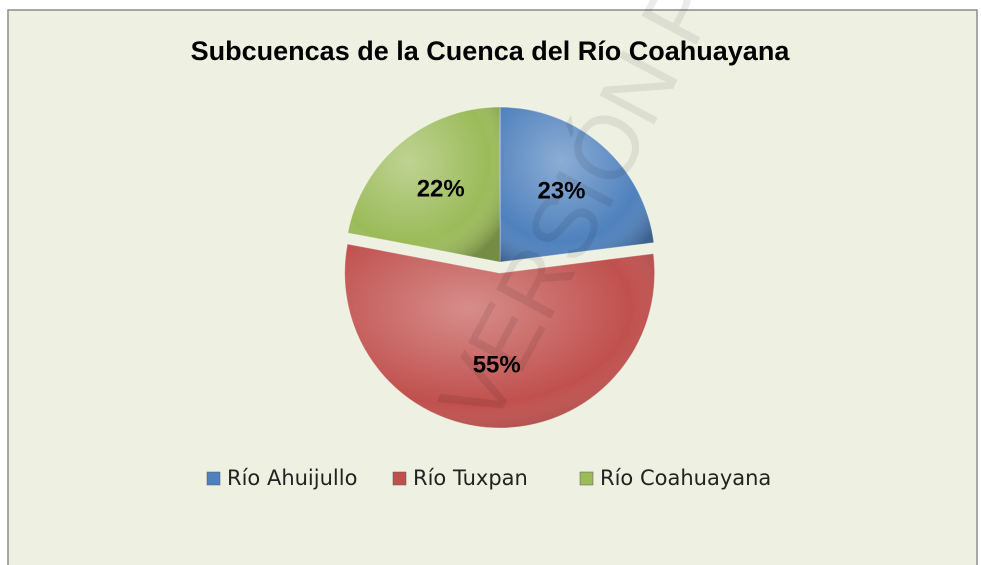  I want to click on legend: Río Ahuijullo Río Tuxpan Río Coahuayana, so click(488, 478).